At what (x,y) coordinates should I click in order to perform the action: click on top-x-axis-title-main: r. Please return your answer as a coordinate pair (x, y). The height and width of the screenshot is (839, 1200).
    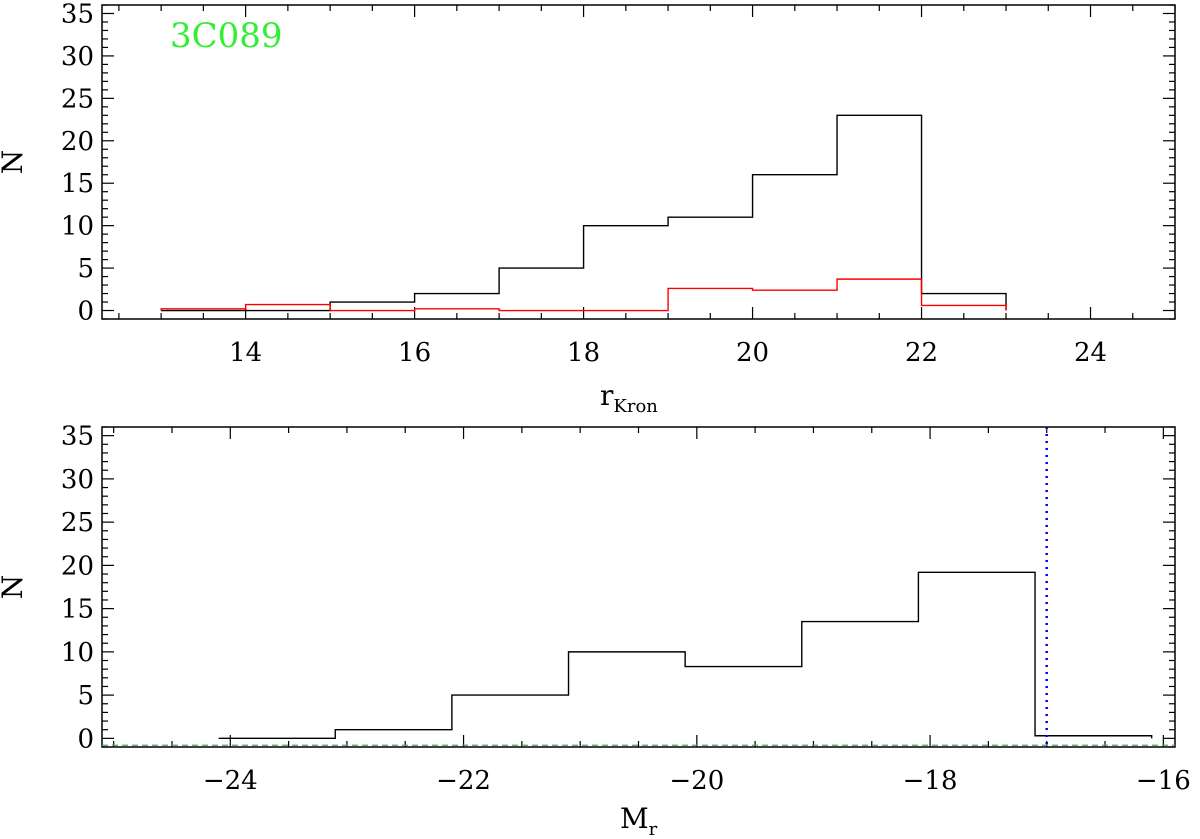
    Looking at the image, I should click on (607, 395).